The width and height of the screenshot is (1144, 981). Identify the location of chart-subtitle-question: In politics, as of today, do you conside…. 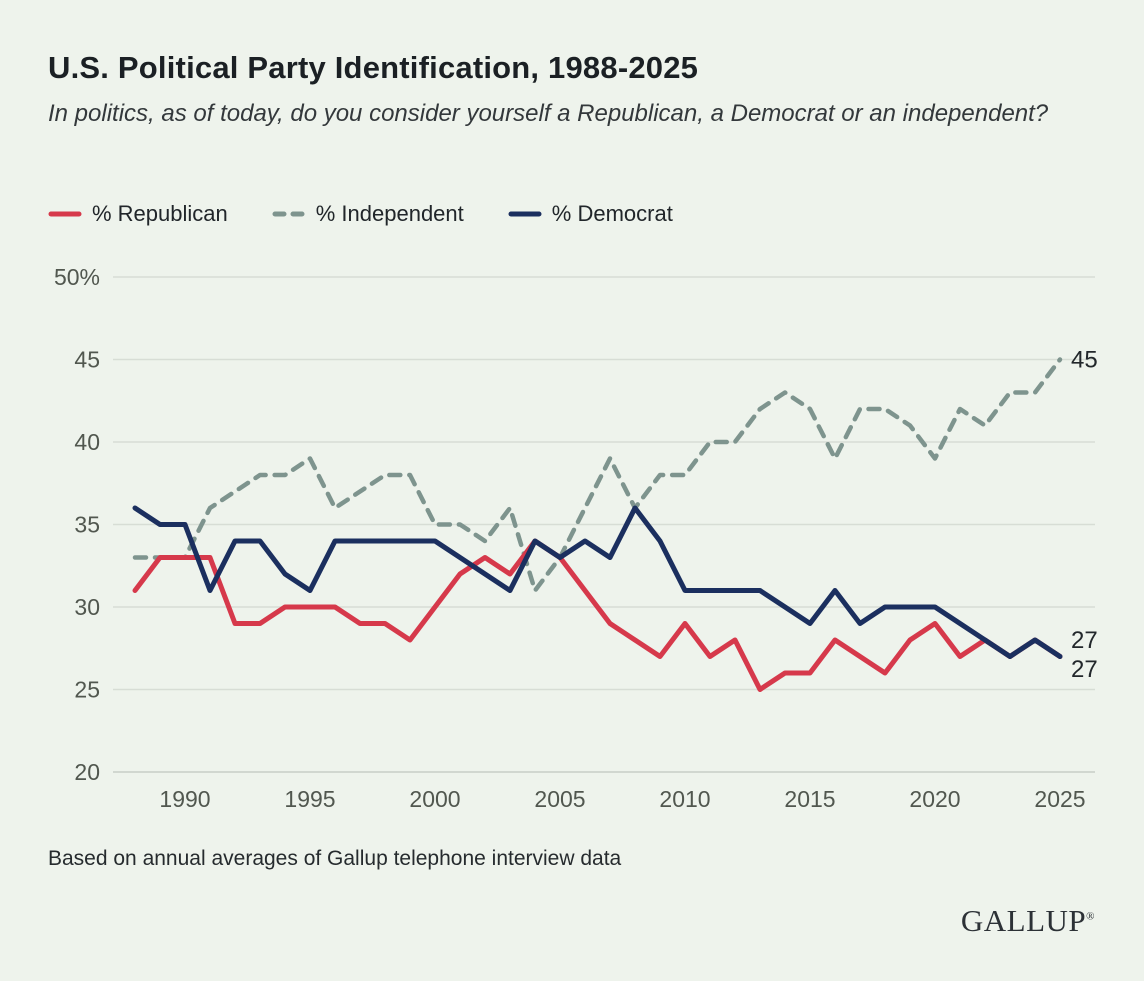
(548, 113).